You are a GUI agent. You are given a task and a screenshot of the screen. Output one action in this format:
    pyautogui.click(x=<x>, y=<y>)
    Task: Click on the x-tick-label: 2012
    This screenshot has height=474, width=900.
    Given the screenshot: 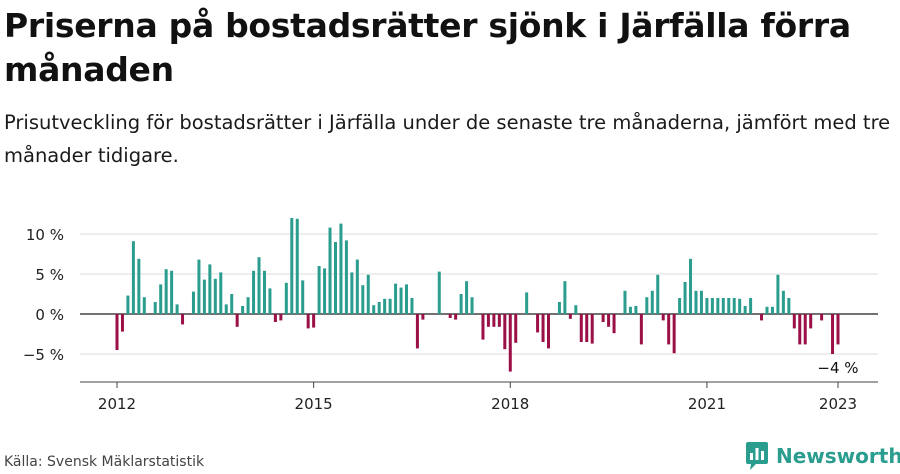 What is the action you would take?
    pyautogui.click(x=117, y=404)
    